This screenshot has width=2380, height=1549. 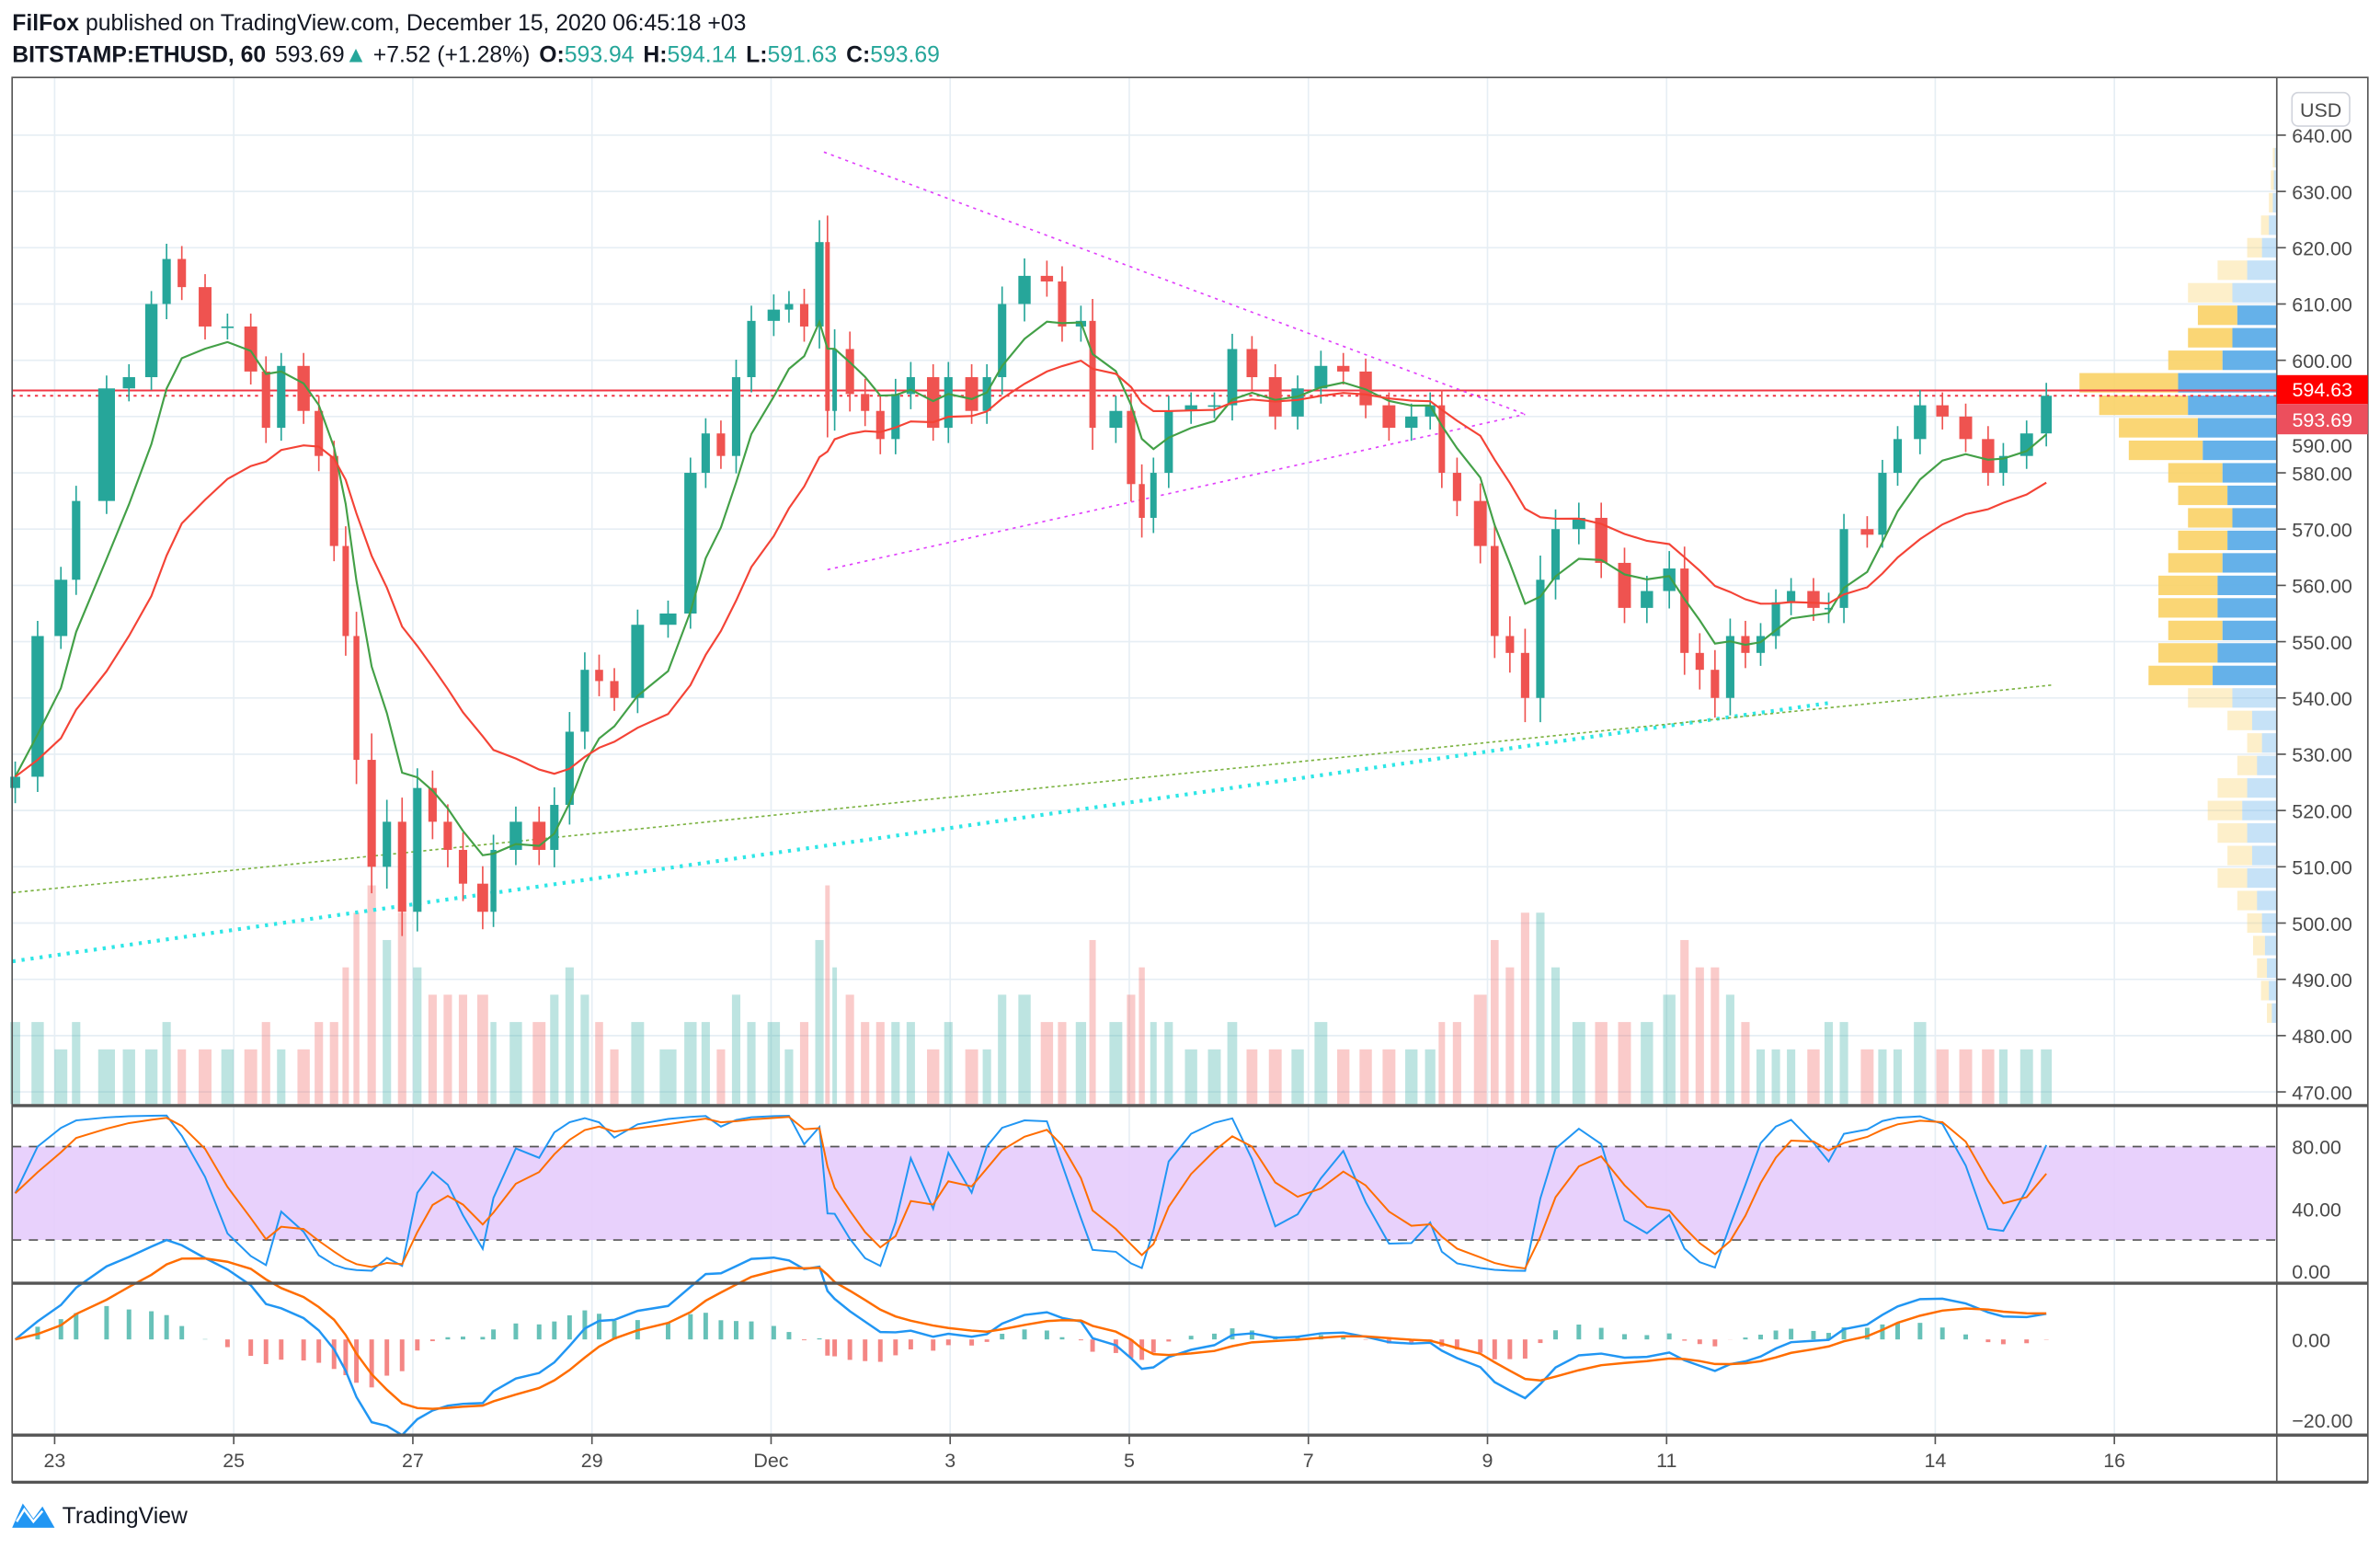 What do you see at coordinates (1487, 1461) in the screenshot?
I see `time-label: 9` at bounding box center [1487, 1461].